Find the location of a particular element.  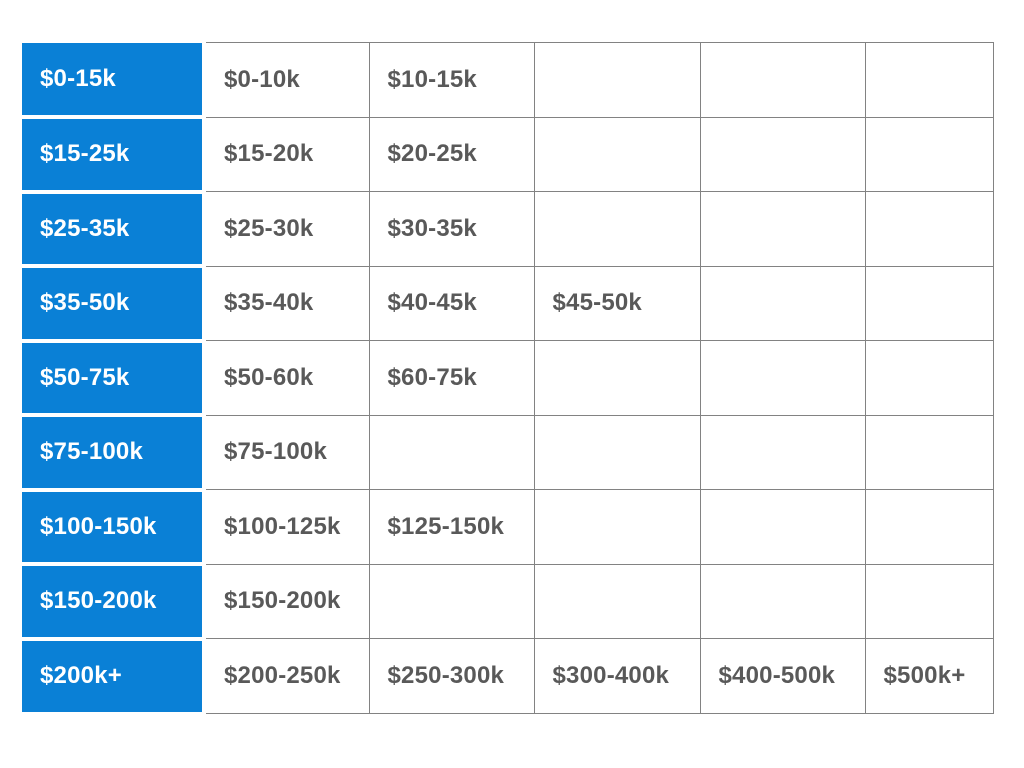

sub-range-cell: $10-15k is located at coordinates (451, 80).